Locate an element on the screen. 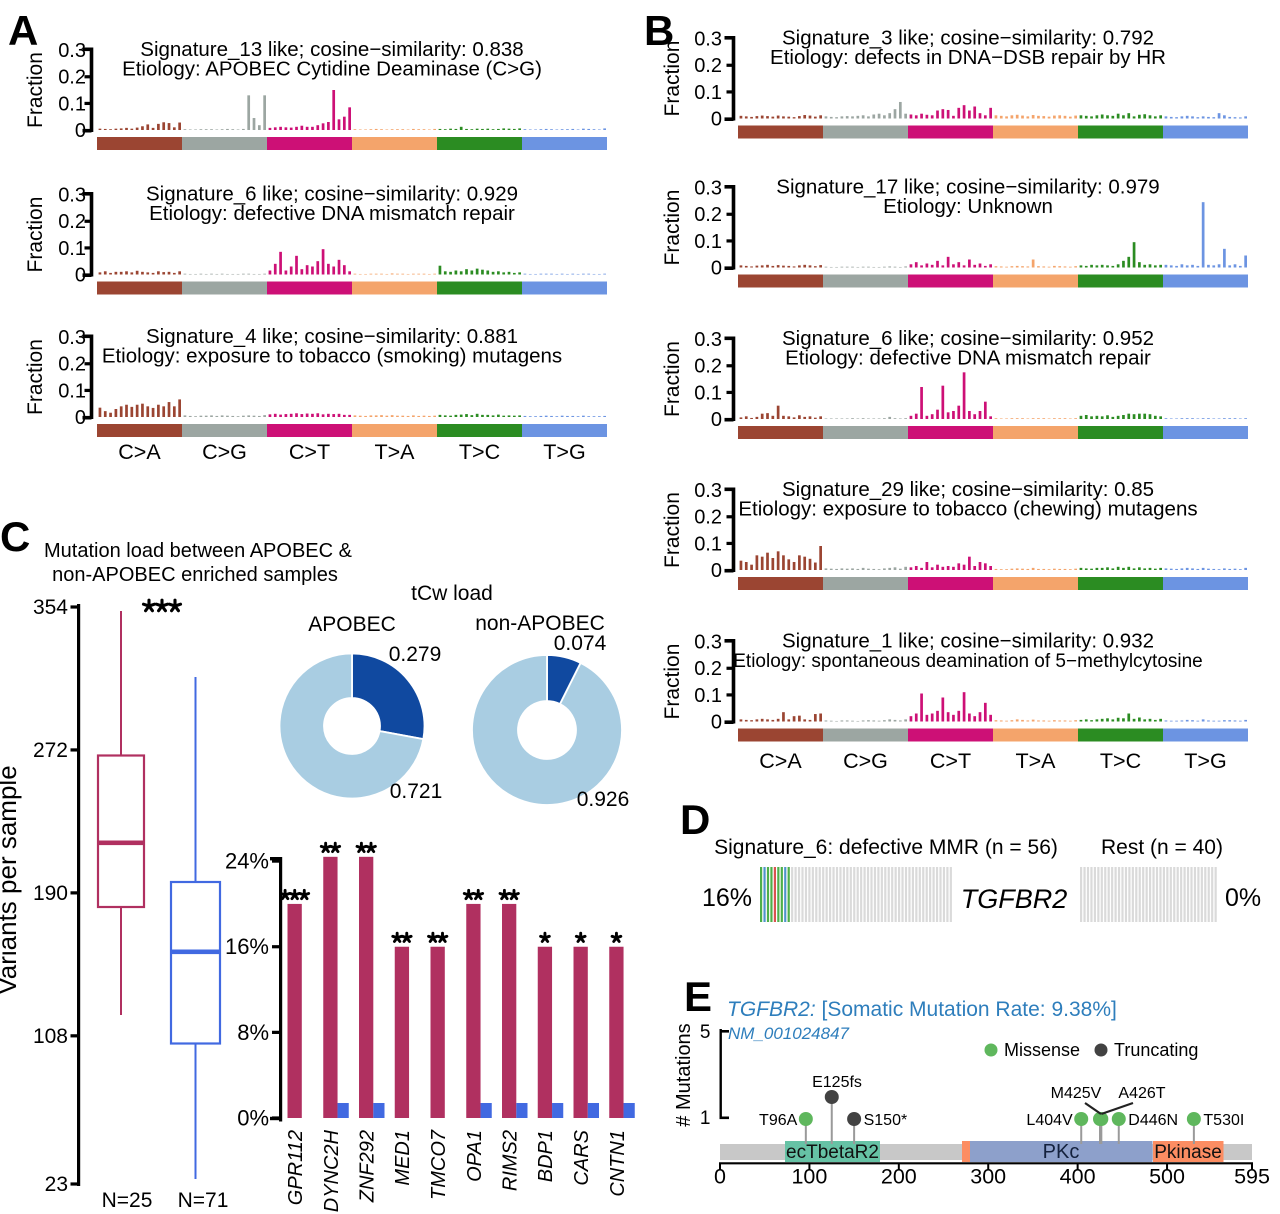 This screenshot has height=1214, width=1280. svg-text: 500 is located at coordinates (1167, 1177).